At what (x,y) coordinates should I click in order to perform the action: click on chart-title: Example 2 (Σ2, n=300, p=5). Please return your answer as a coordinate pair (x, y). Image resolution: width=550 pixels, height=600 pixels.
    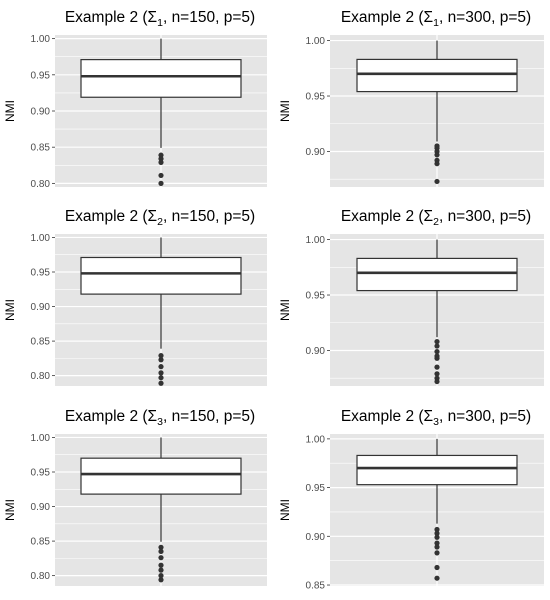
    Looking at the image, I should click on (436, 218).